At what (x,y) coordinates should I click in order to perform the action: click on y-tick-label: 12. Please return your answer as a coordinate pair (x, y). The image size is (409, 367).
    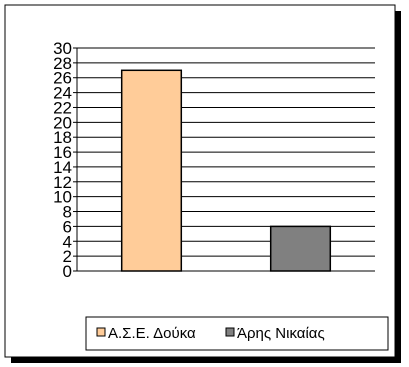
    Looking at the image, I should click on (62, 182).